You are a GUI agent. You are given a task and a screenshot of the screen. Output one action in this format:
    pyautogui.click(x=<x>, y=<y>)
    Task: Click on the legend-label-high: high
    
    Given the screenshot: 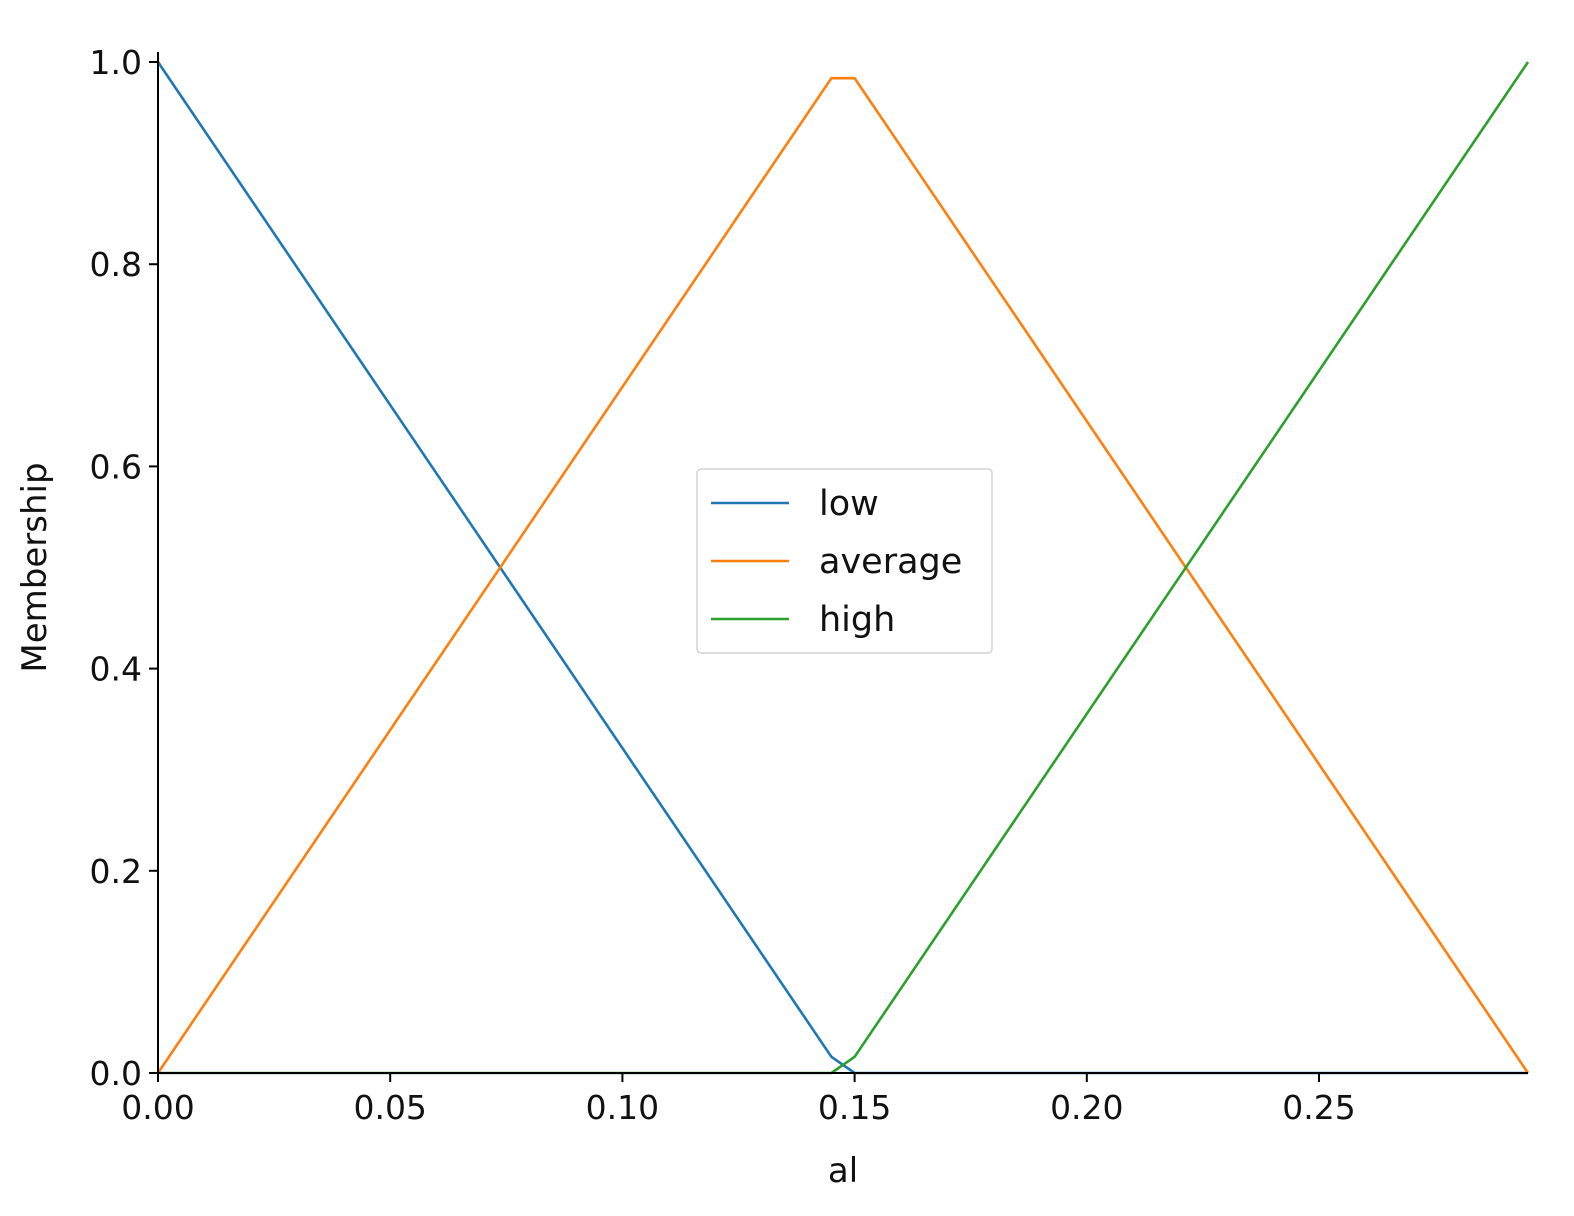 What is the action you would take?
    pyautogui.click(x=857, y=620)
    